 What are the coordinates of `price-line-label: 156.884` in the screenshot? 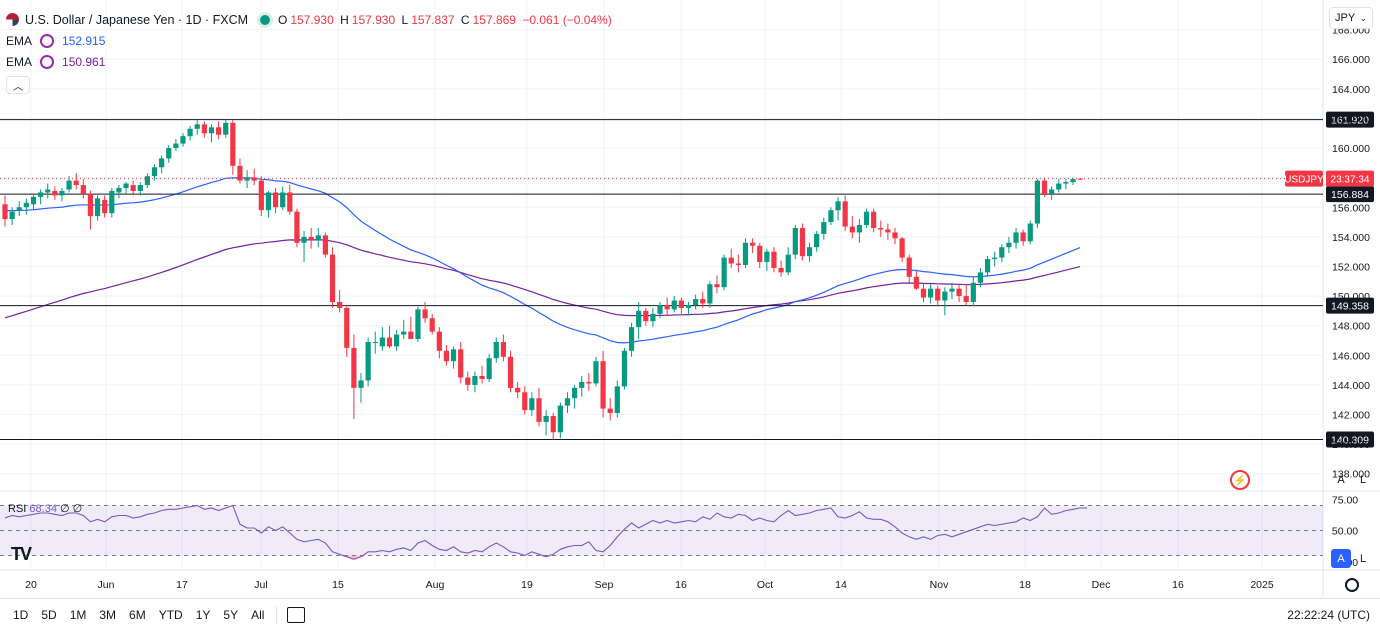 It's located at (1350, 195).